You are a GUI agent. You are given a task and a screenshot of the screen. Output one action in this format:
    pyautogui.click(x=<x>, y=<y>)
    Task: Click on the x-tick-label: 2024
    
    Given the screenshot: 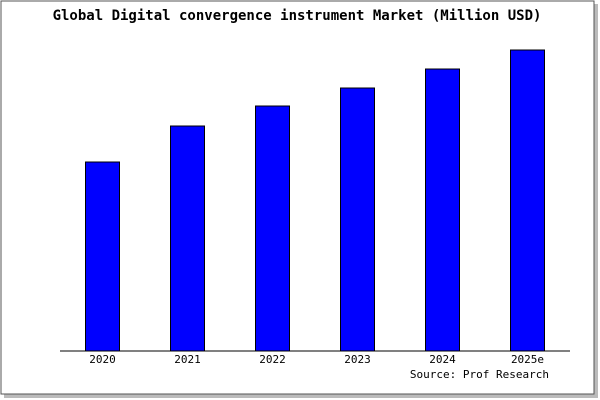 What is the action you would take?
    pyautogui.click(x=442, y=359)
    